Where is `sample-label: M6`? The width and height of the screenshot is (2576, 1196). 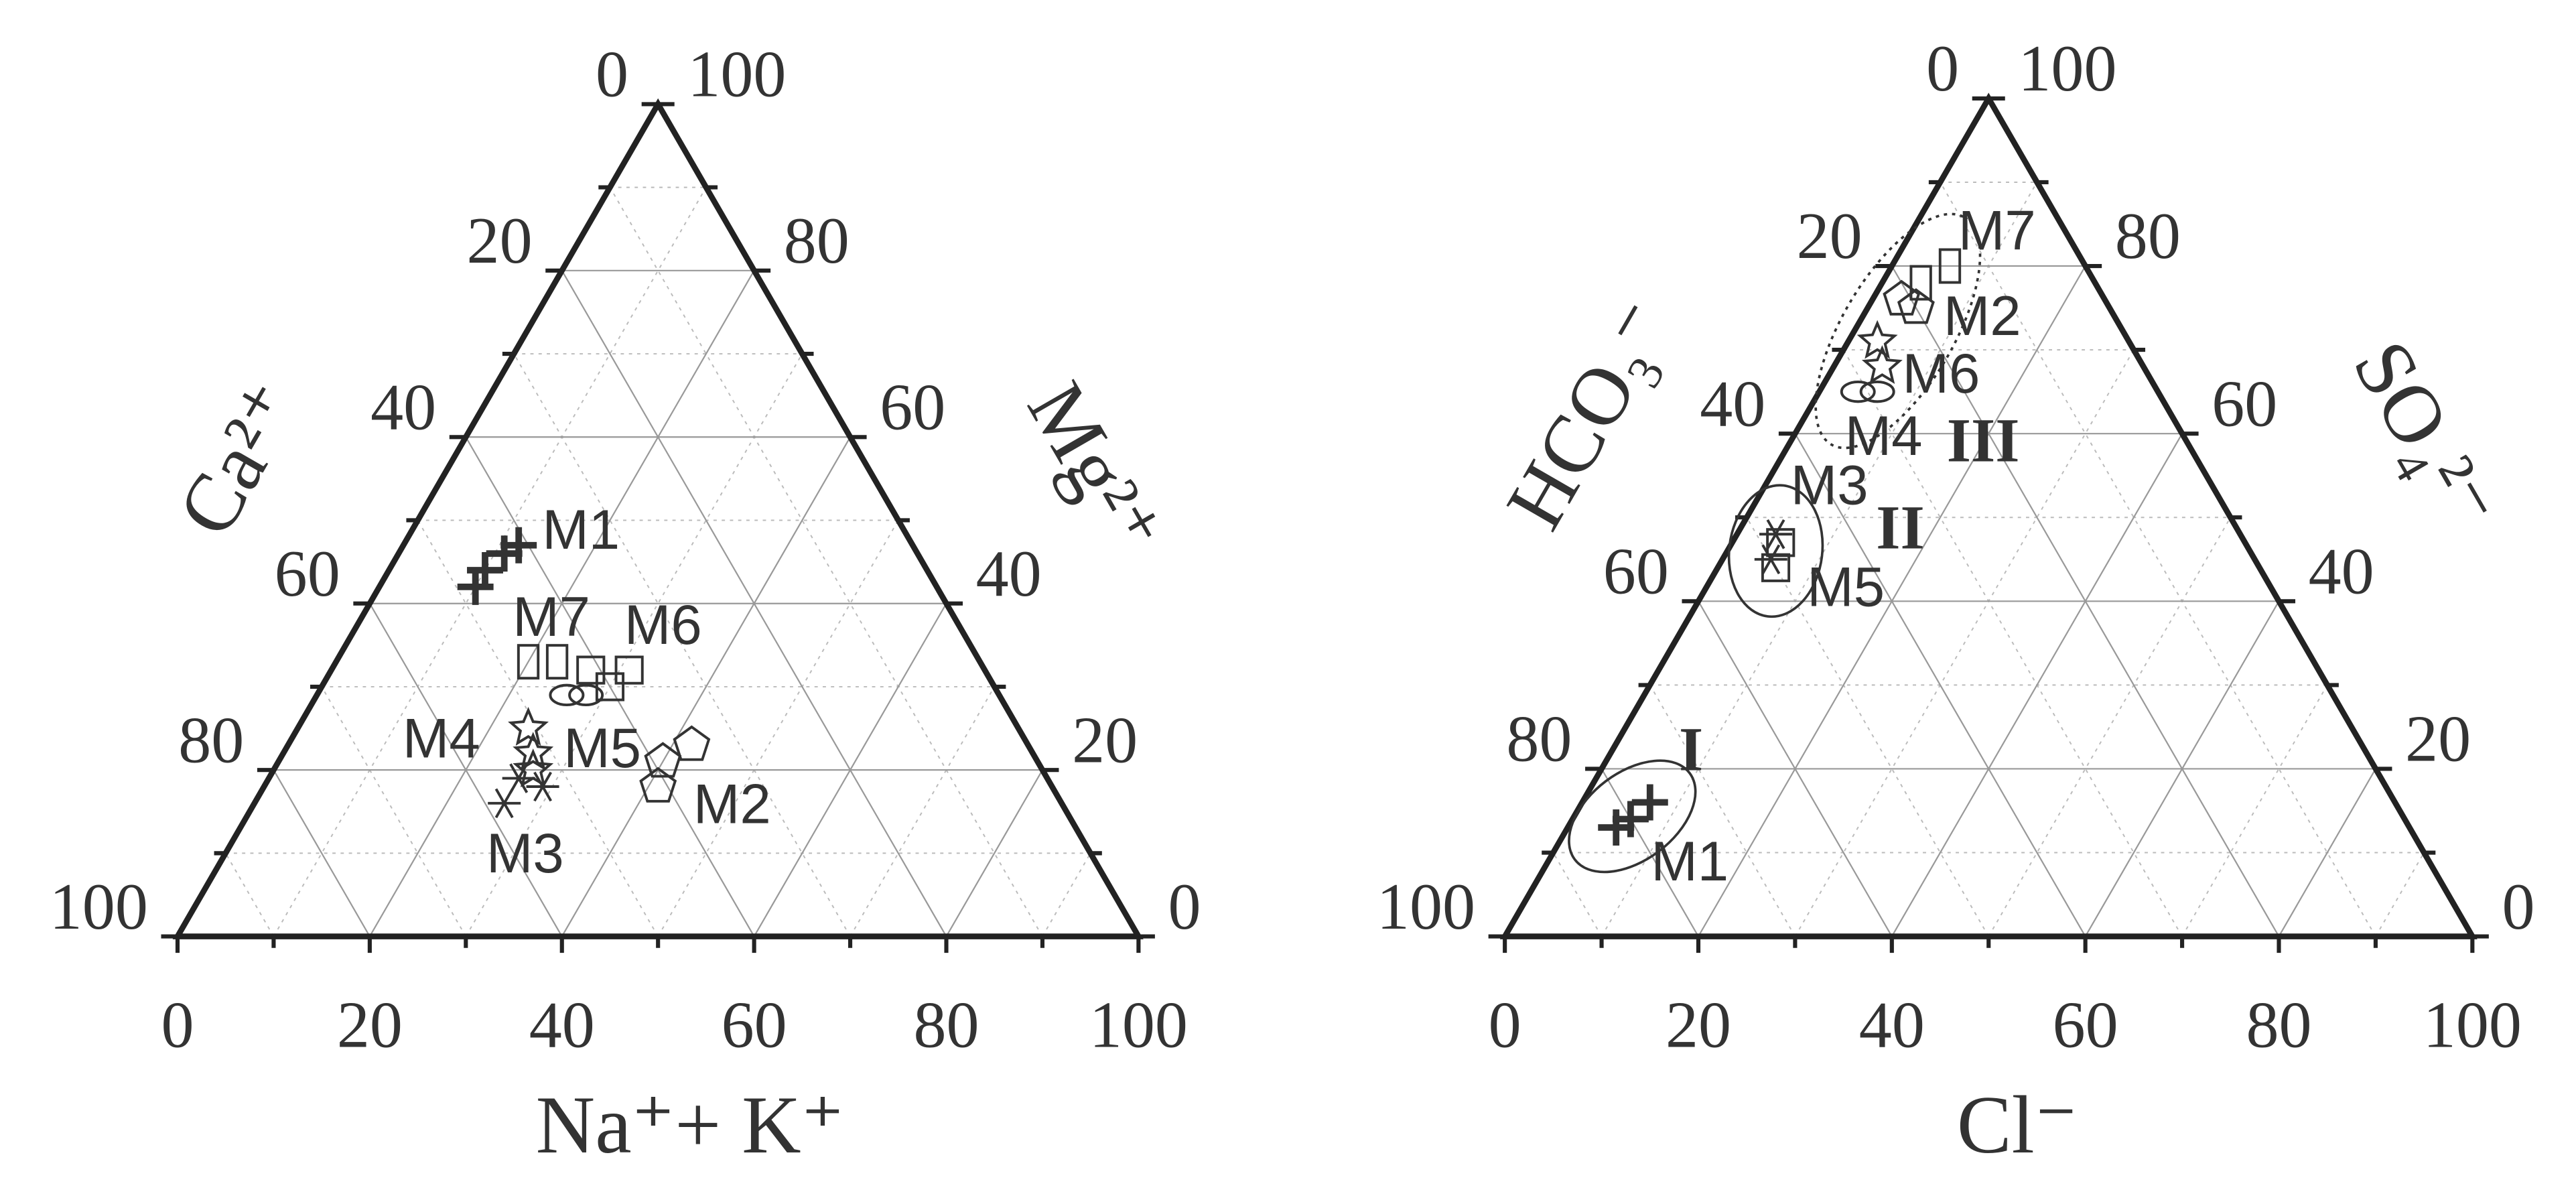
sample-label: M6 is located at coordinates (663, 625).